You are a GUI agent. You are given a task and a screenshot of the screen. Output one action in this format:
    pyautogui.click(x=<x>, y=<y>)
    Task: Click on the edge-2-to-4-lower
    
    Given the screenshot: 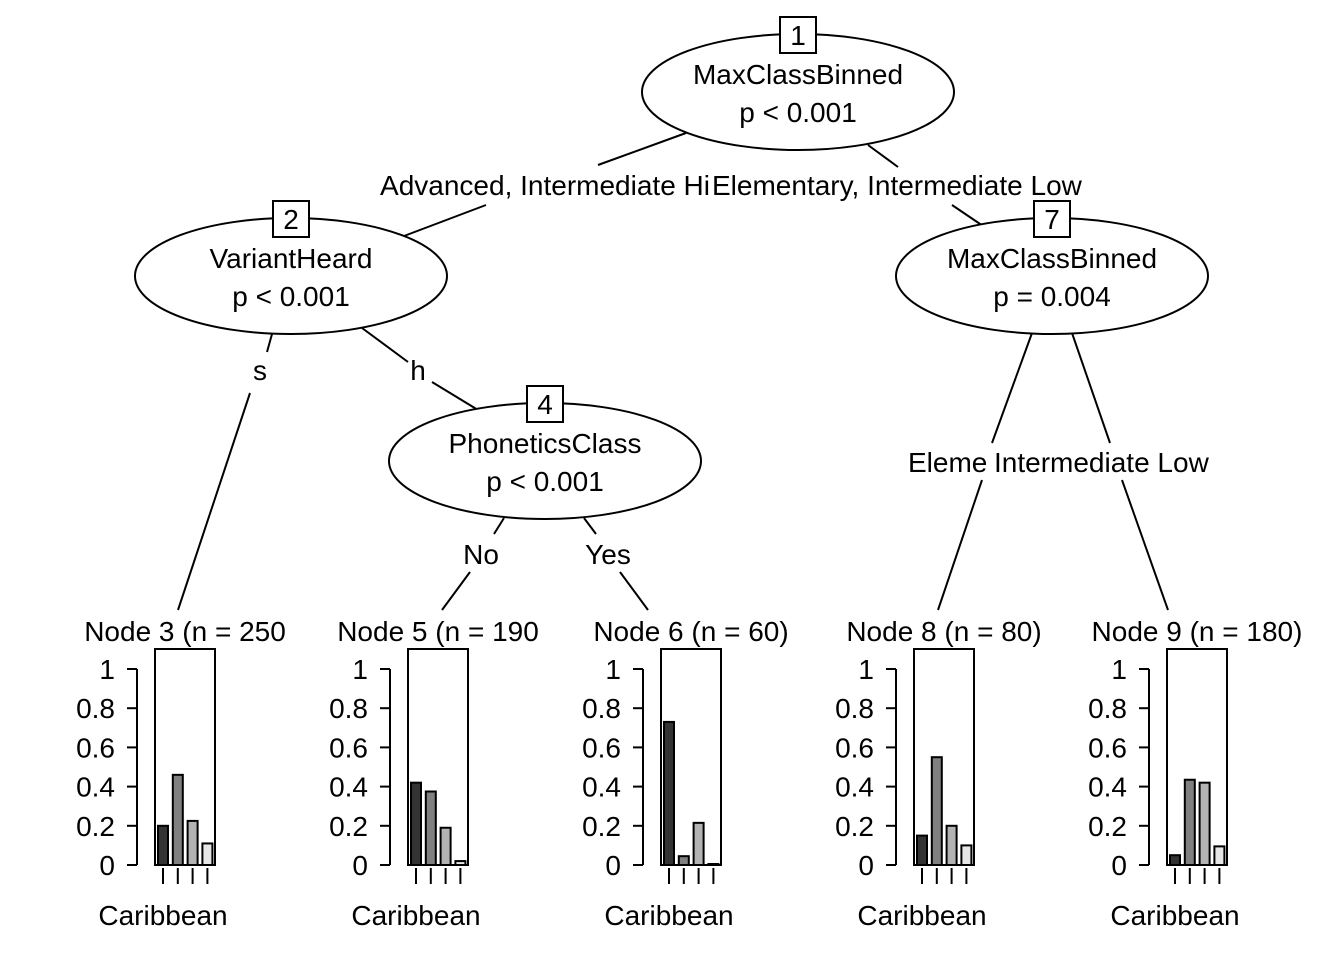 What is the action you would take?
    pyautogui.click(x=455, y=396)
    